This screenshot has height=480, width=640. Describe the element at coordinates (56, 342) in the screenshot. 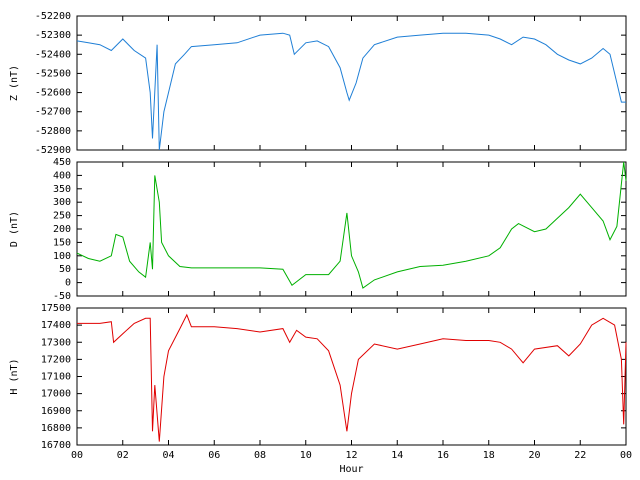

I see `y-tick-label: 17300` at that location.